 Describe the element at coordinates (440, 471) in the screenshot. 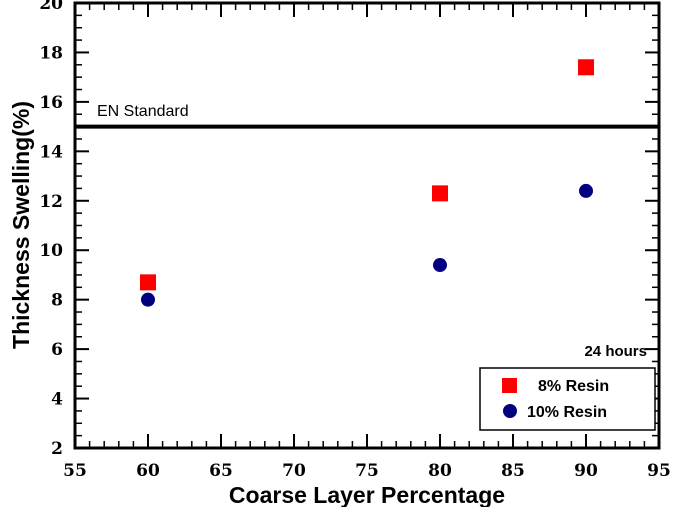

I see `x-tick-label: 80` at that location.